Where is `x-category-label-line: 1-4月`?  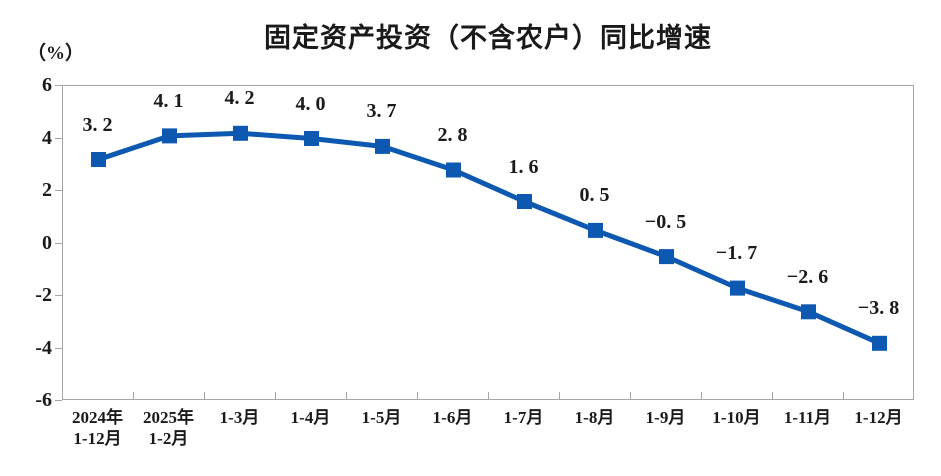
x-category-label-line: 1-4月 is located at coordinates (310, 417).